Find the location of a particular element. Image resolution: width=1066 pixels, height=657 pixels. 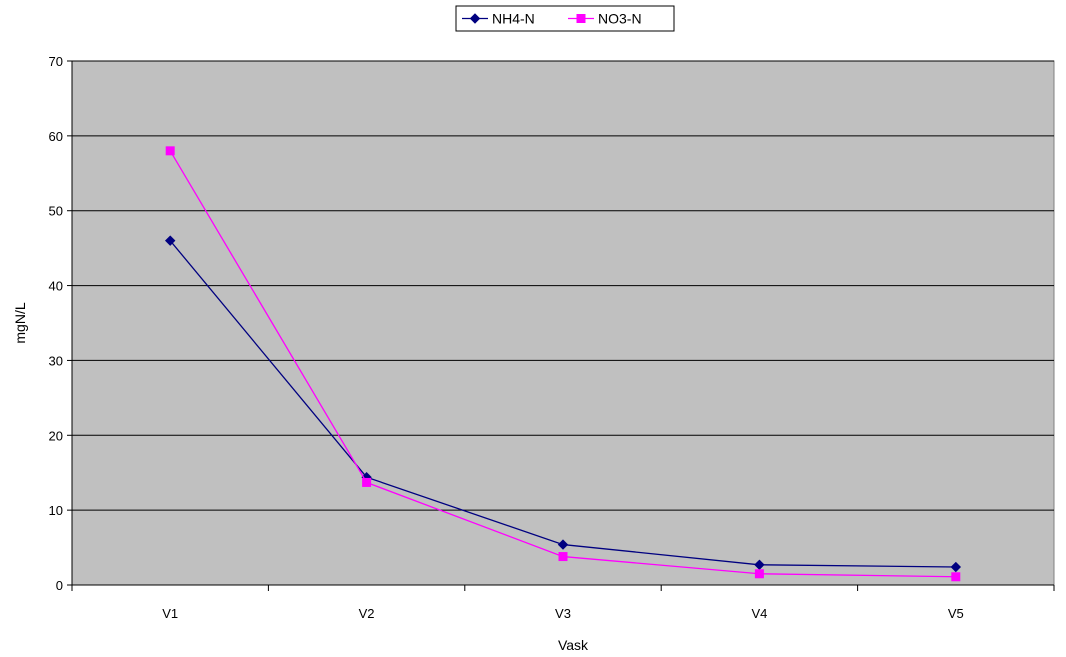

legend-marker-nh4-n is located at coordinates (475, 18).